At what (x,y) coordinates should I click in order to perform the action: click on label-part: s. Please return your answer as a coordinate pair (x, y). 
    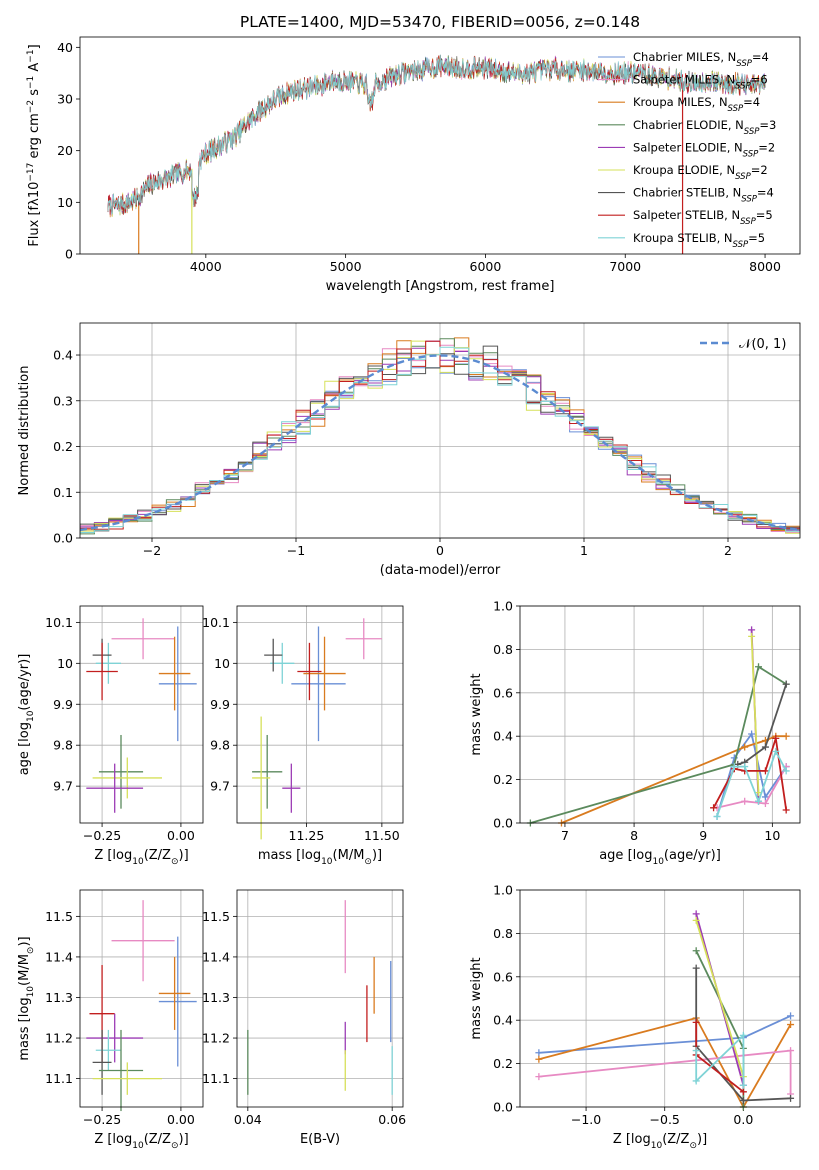
    Looking at the image, I should click on (34, 94).